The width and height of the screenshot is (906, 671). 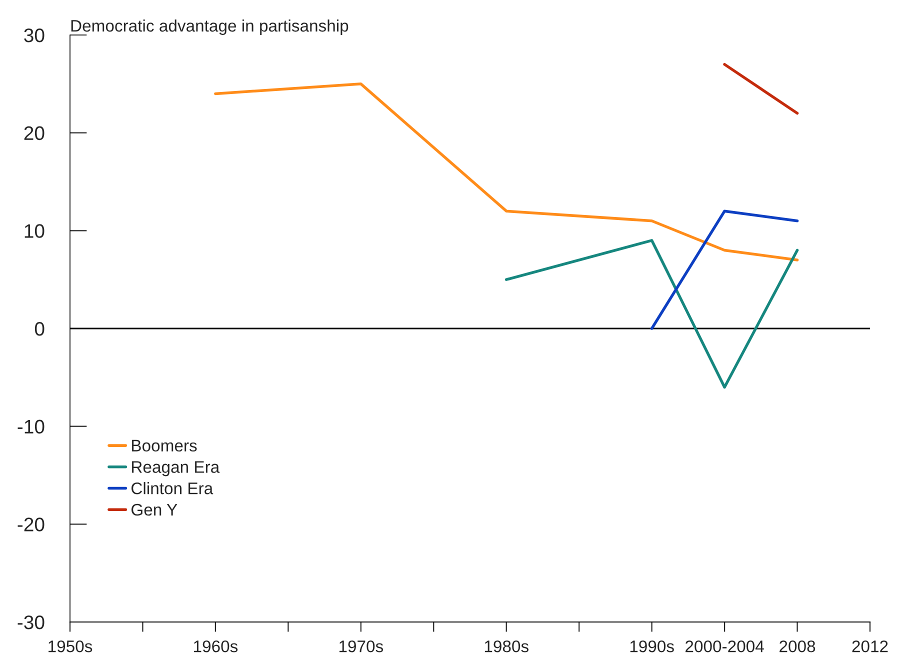 What do you see at coordinates (155, 510) in the screenshot?
I see `legend-label: Gen Y` at bounding box center [155, 510].